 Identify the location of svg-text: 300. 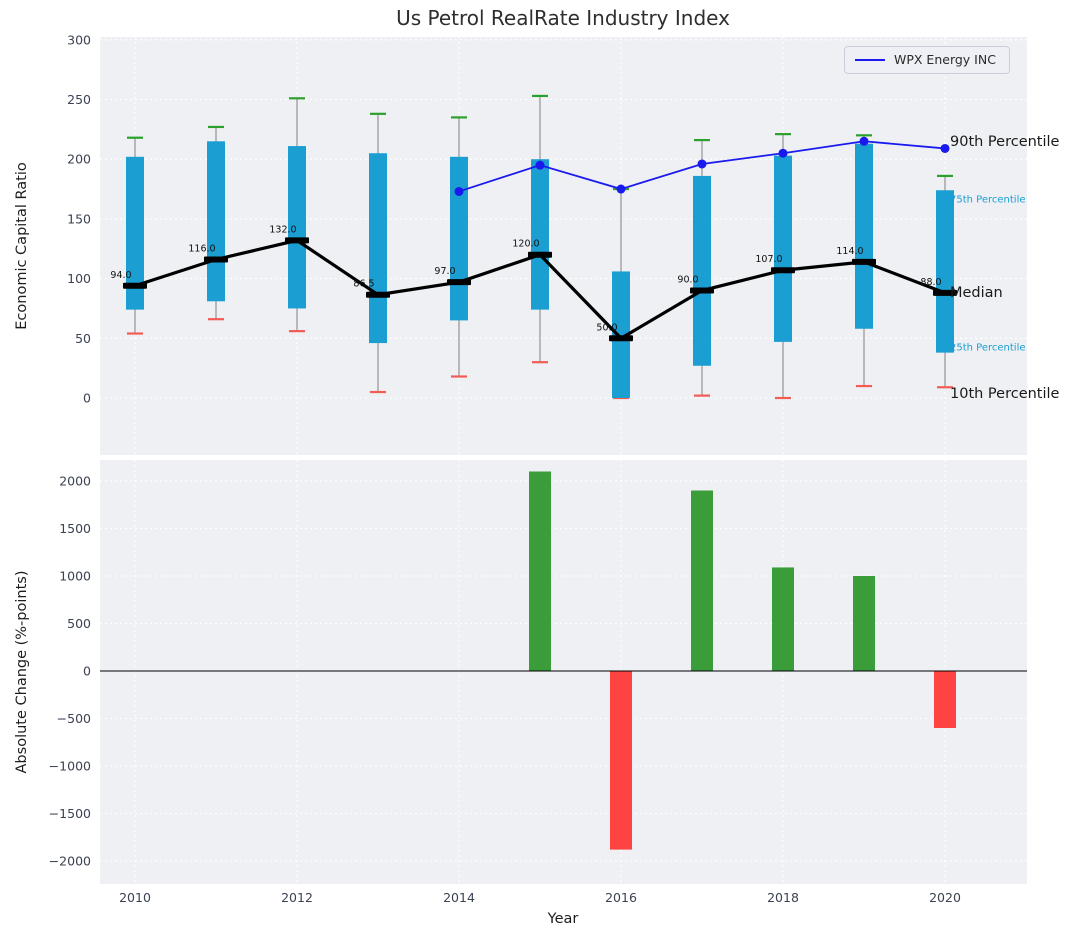
(79, 39).